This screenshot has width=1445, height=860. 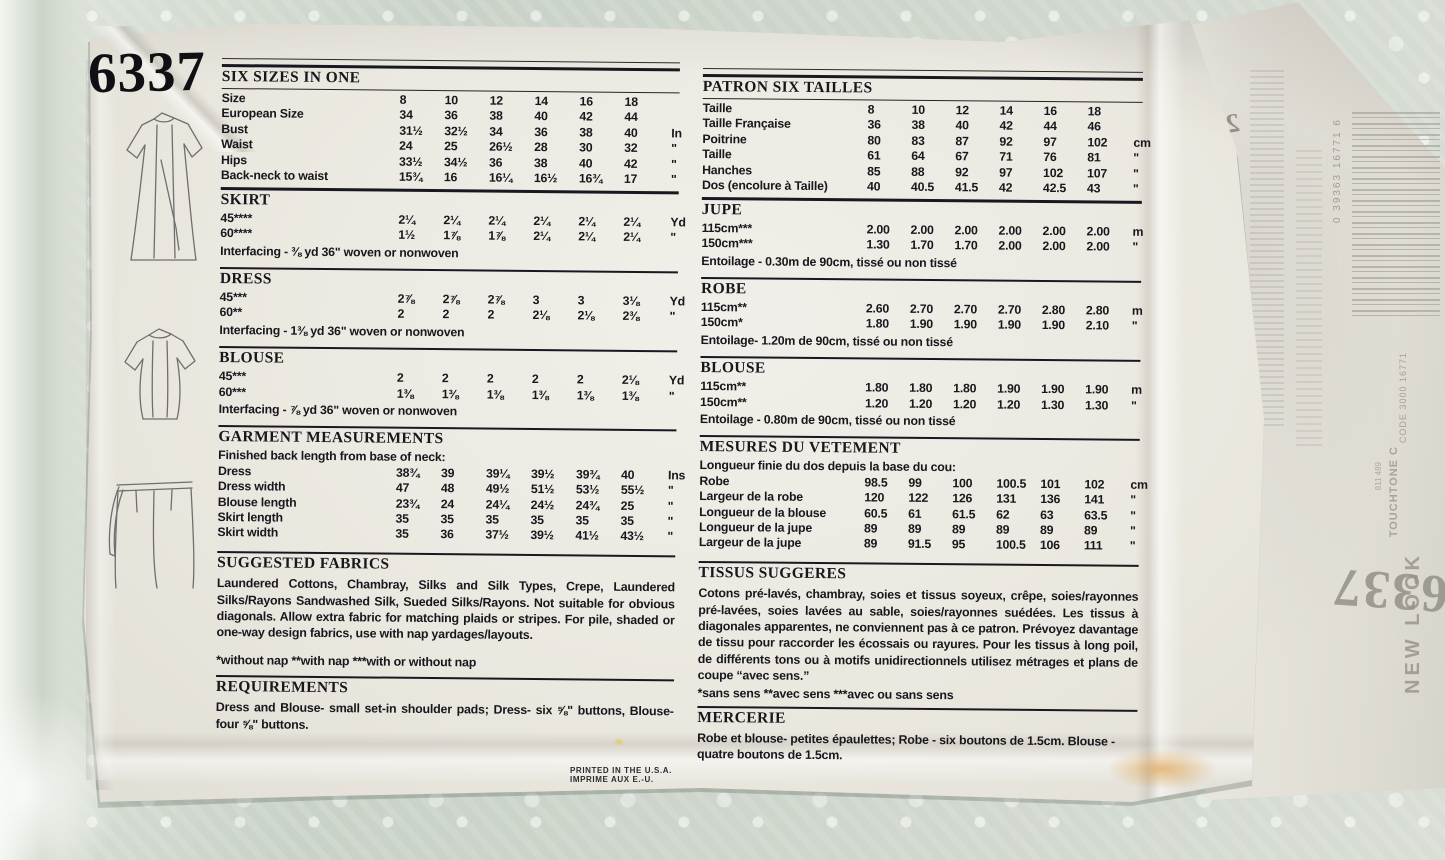 I want to click on row-values: 1⅜ 1⅜ 1⅜ 1⅜ 1⅜ 1⅜, so click(x=532, y=395).